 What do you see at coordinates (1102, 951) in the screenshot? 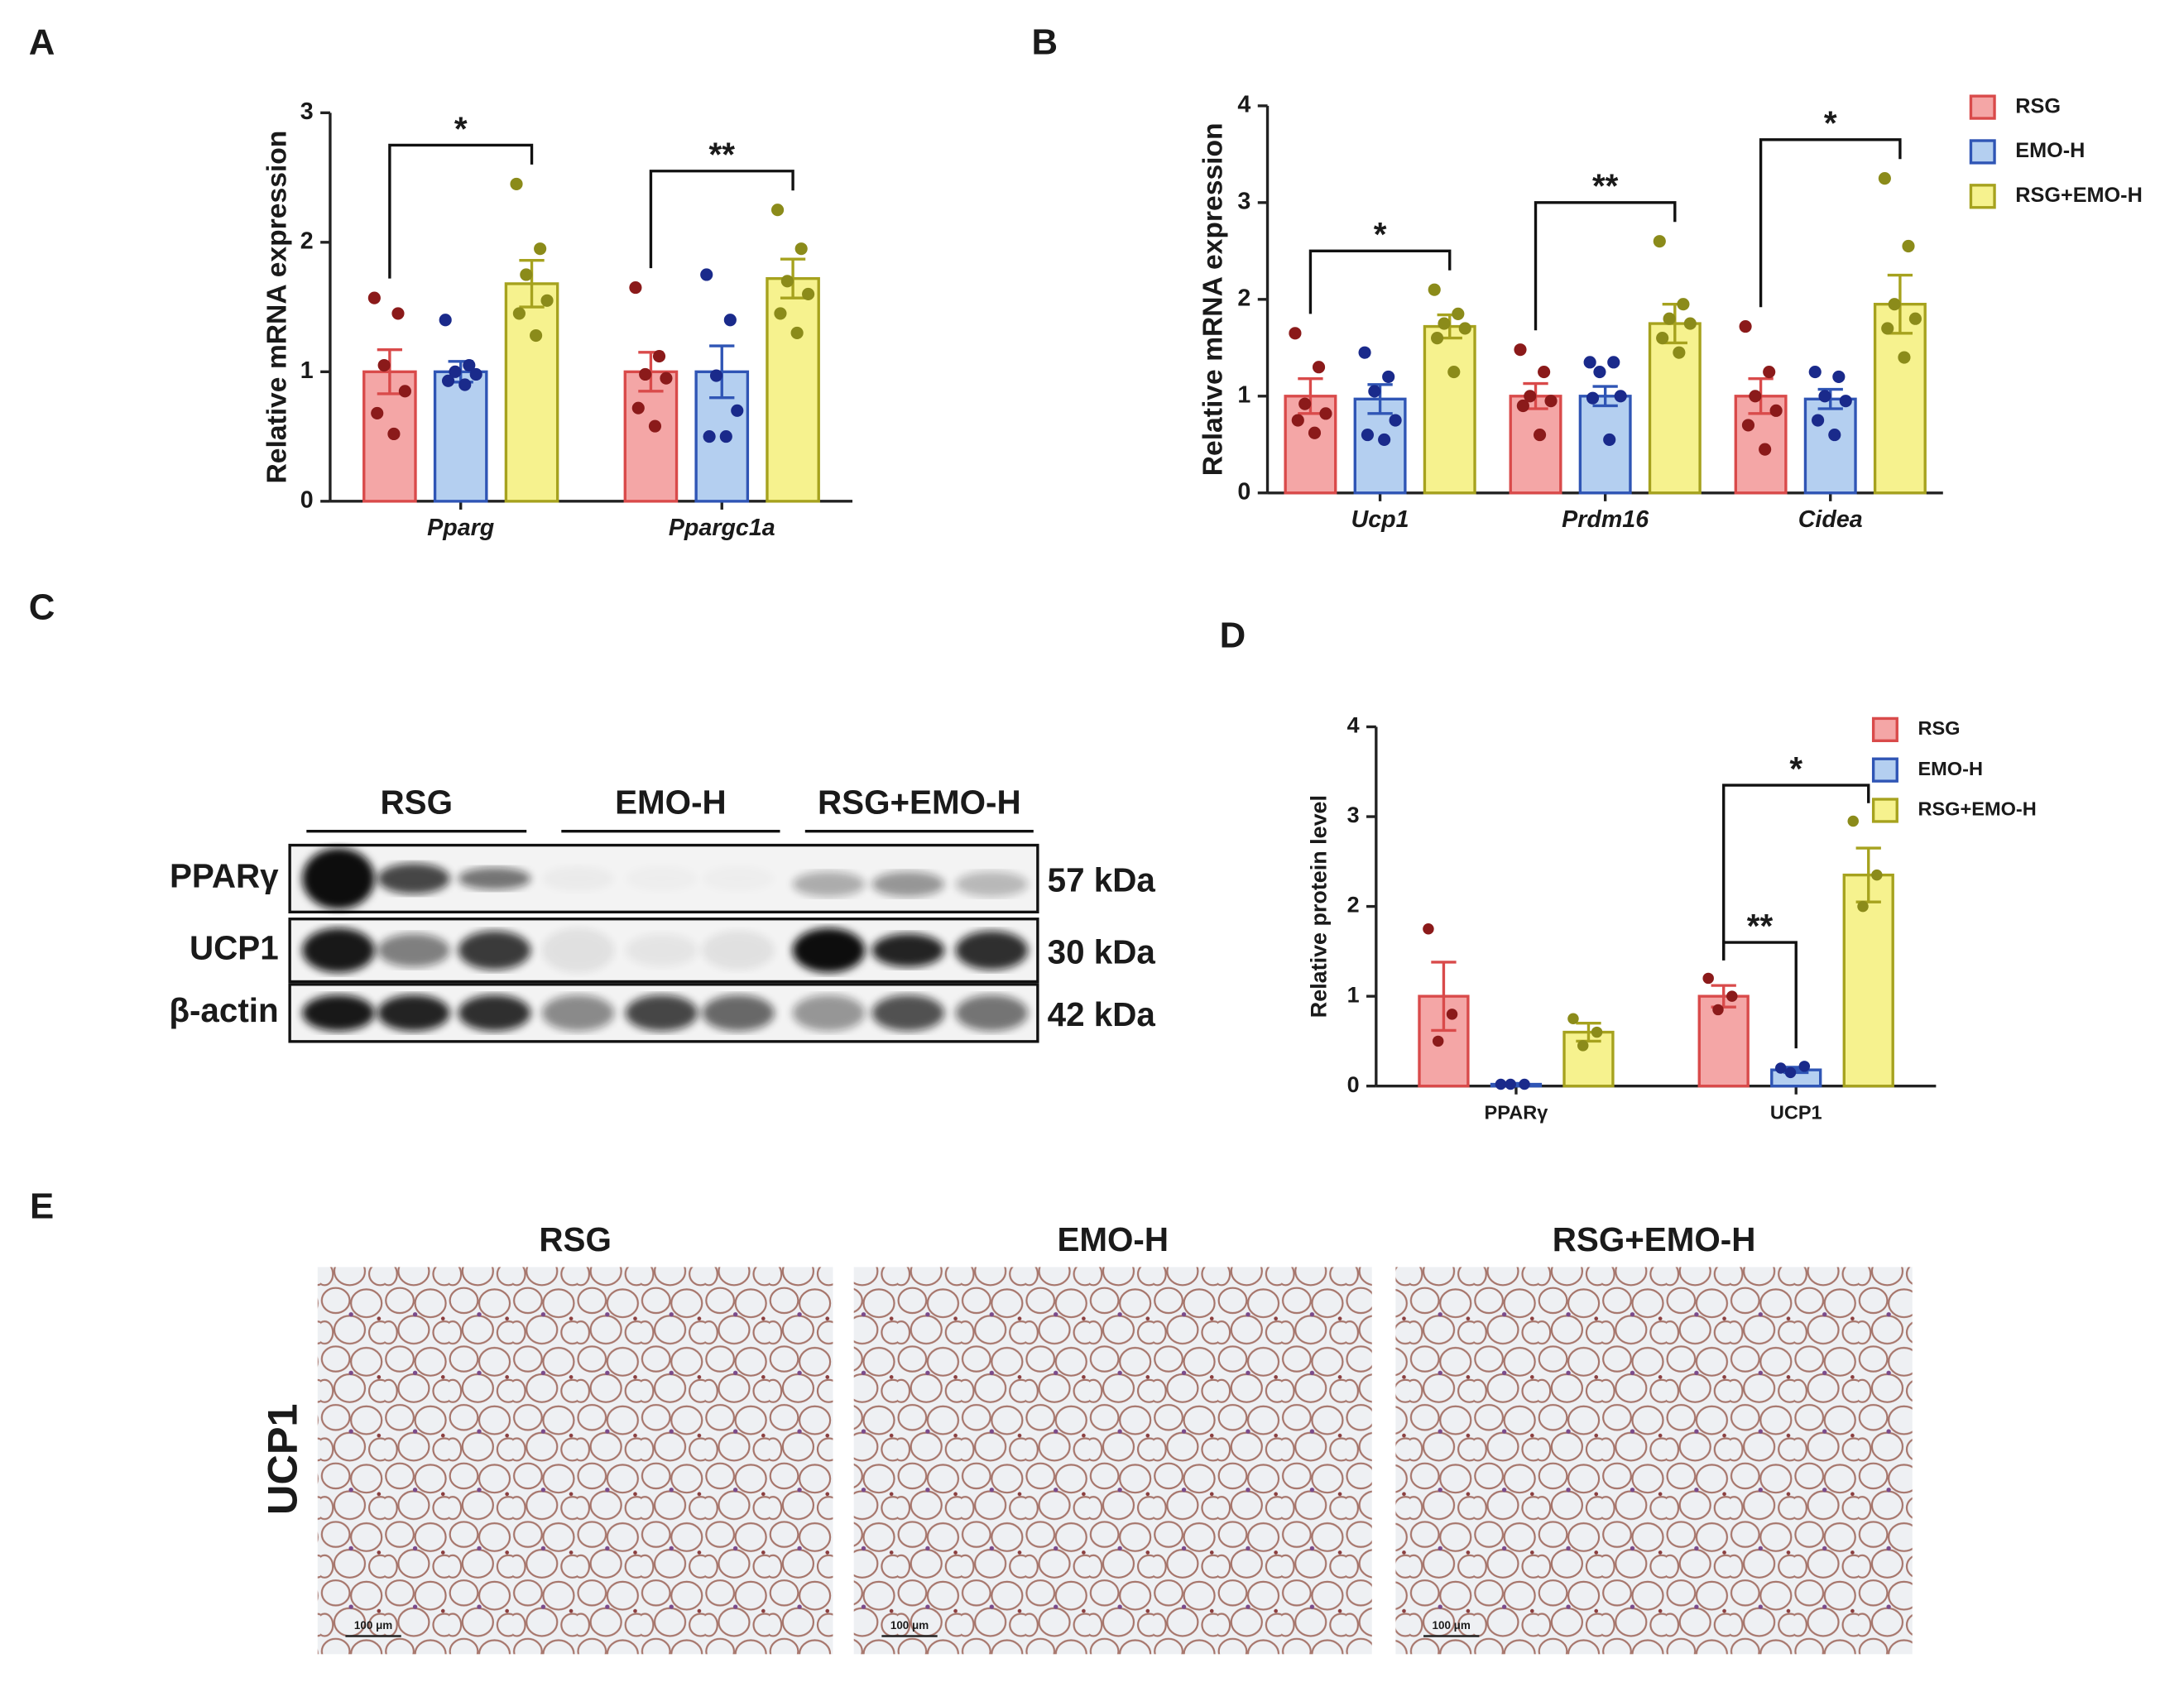
I see `blot-size-label: 30 kDa` at bounding box center [1102, 951].